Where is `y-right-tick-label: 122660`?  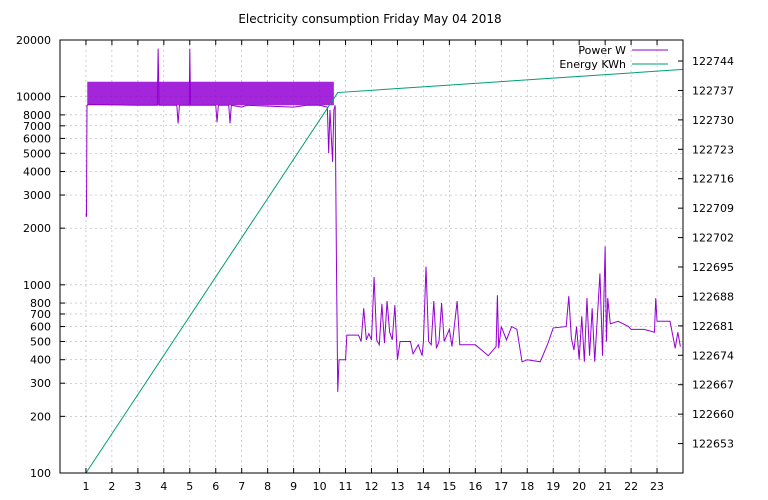 y-right-tick-label: 122660 is located at coordinates (713, 414).